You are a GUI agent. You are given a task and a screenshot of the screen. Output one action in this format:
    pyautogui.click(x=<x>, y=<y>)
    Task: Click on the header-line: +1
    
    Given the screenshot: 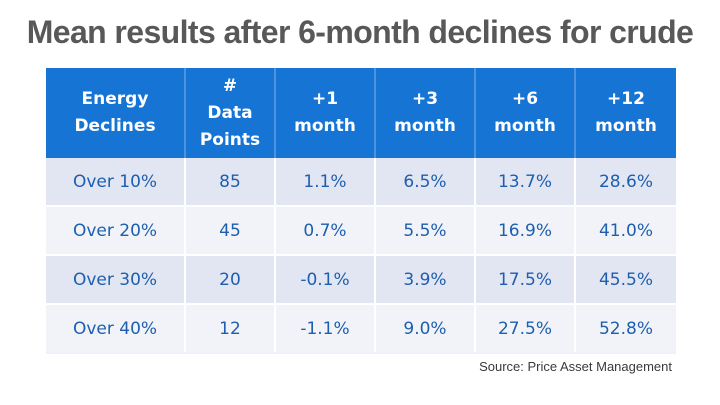 What is the action you would take?
    pyautogui.click(x=325, y=99)
    